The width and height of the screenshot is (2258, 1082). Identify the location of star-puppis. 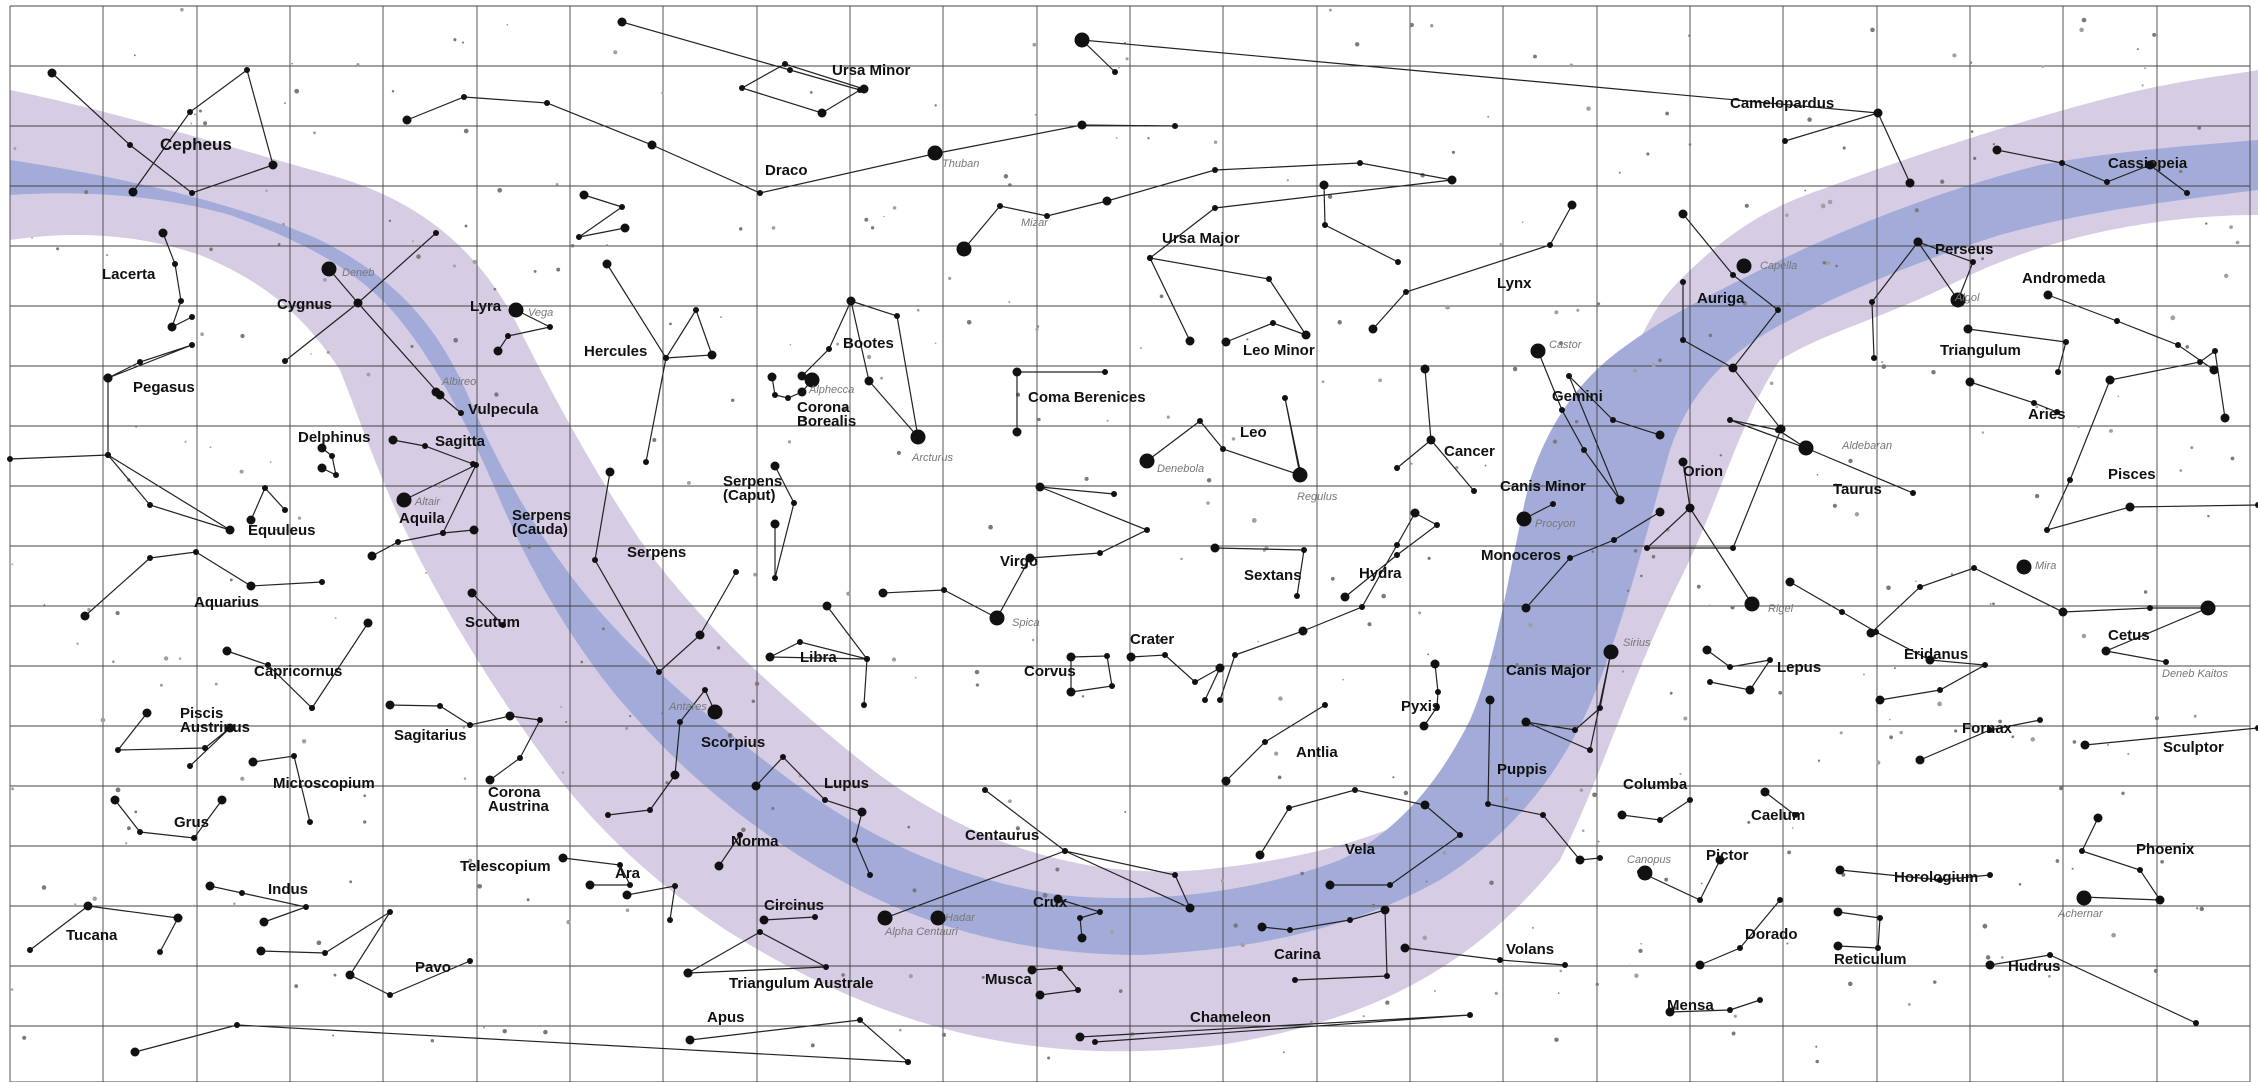
(1580, 860).